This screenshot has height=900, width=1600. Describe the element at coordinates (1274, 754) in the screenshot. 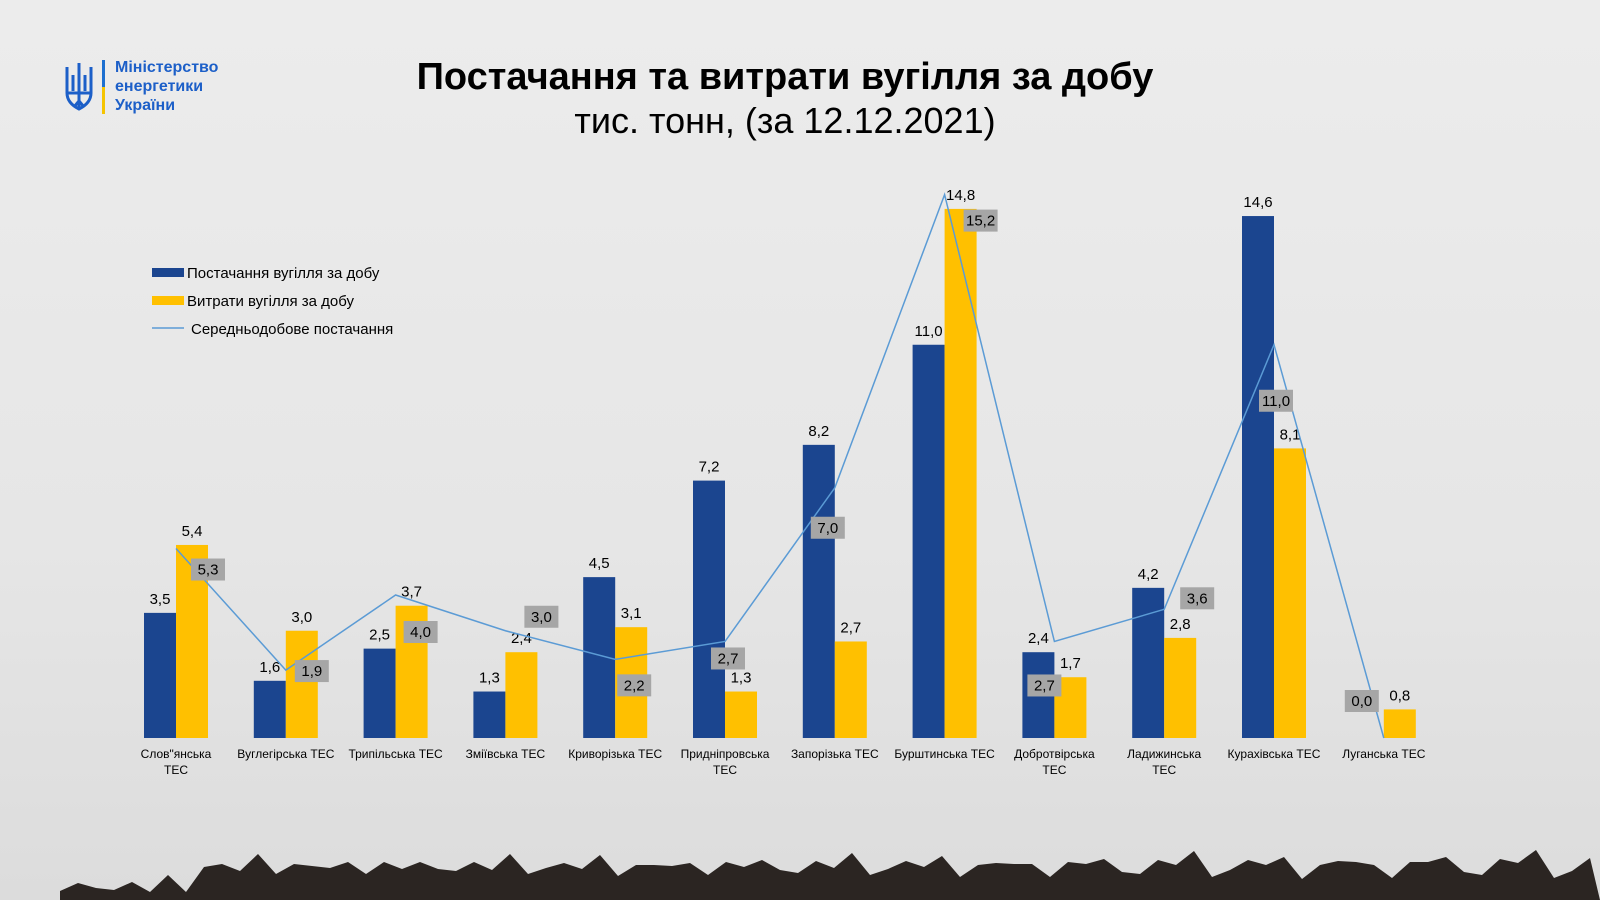

I see `category-label: Курахівська ТЕС` at that location.